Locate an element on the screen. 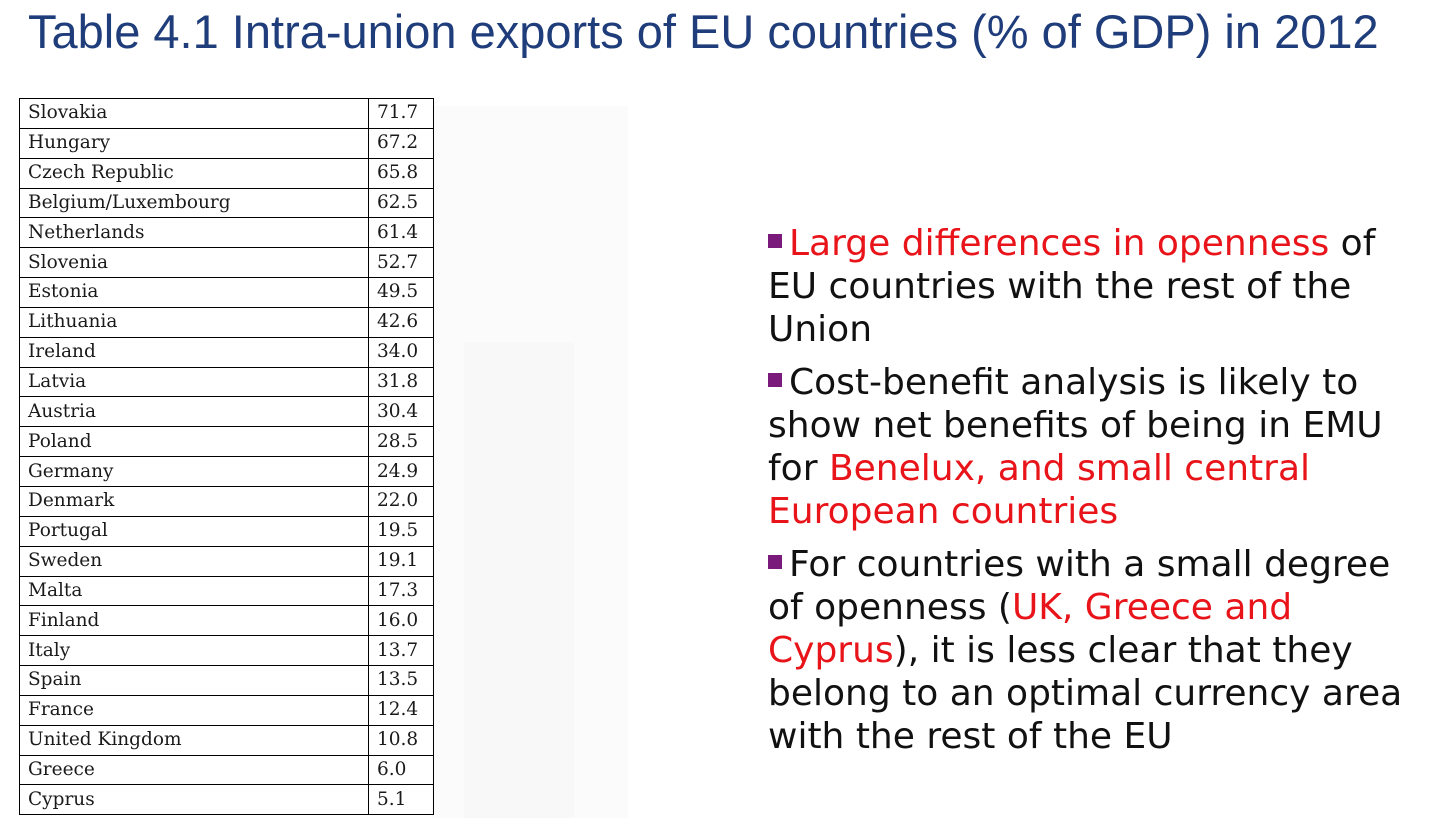  table-row: Slovakia 71.7 is located at coordinates (226, 113).